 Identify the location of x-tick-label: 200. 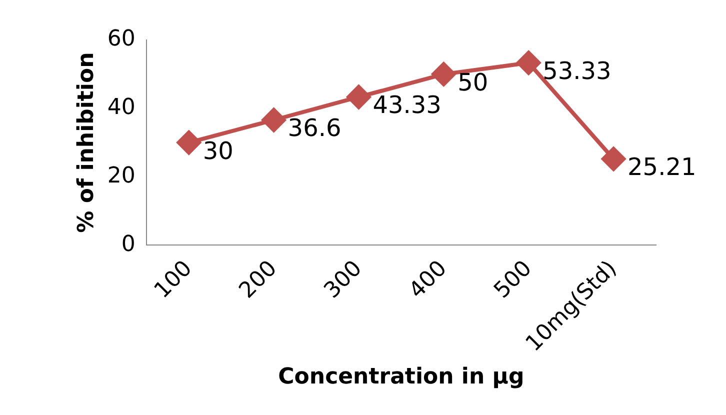
(258, 280).